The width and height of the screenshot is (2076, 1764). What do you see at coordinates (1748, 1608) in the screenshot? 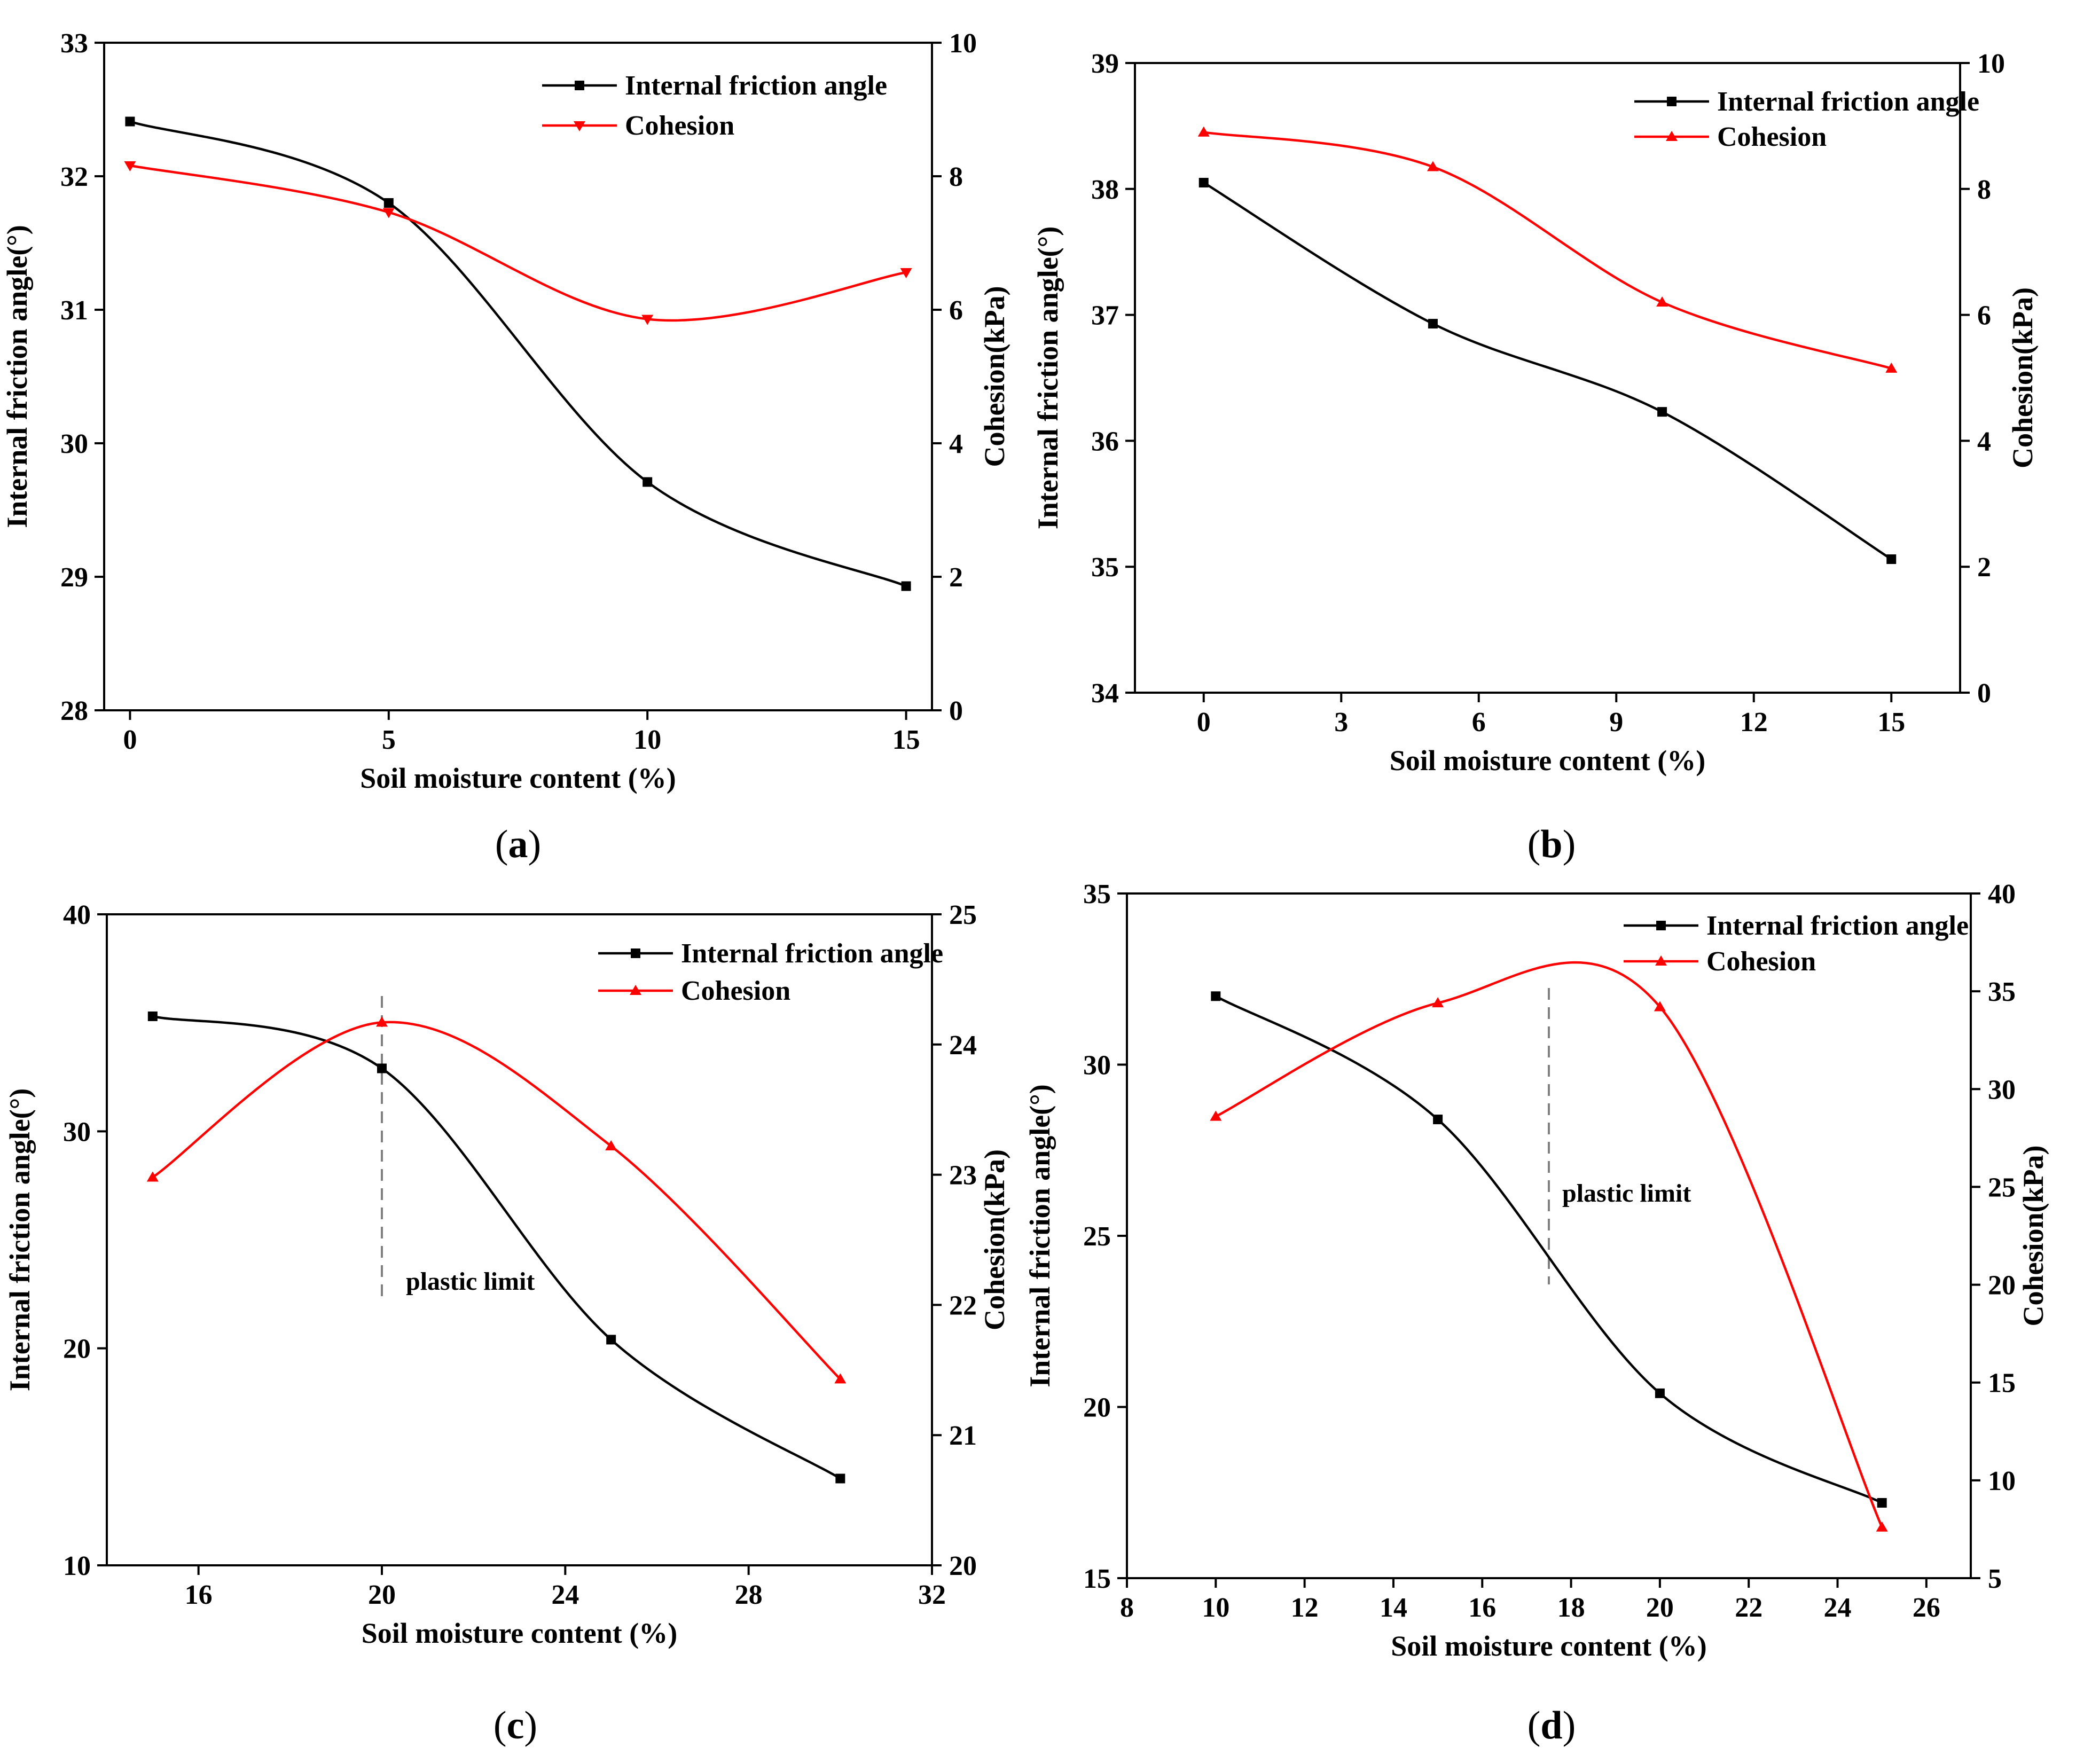
I see `x-tick-label: 22` at bounding box center [1748, 1608].